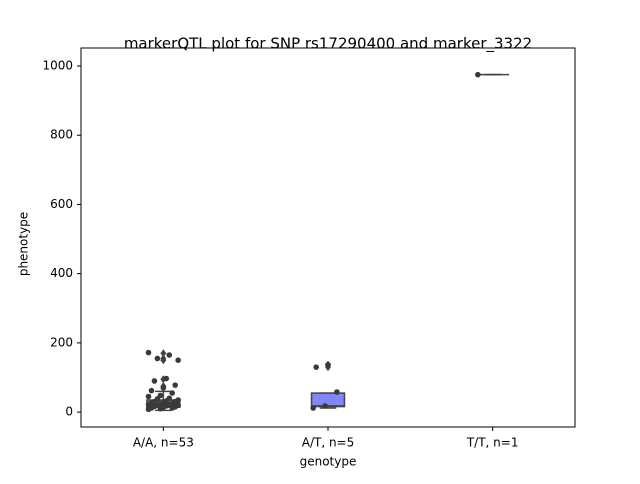 Image resolution: width=640 pixels, height=484 pixels. I want to click on y-tick-label: 800, so click(61, 135).